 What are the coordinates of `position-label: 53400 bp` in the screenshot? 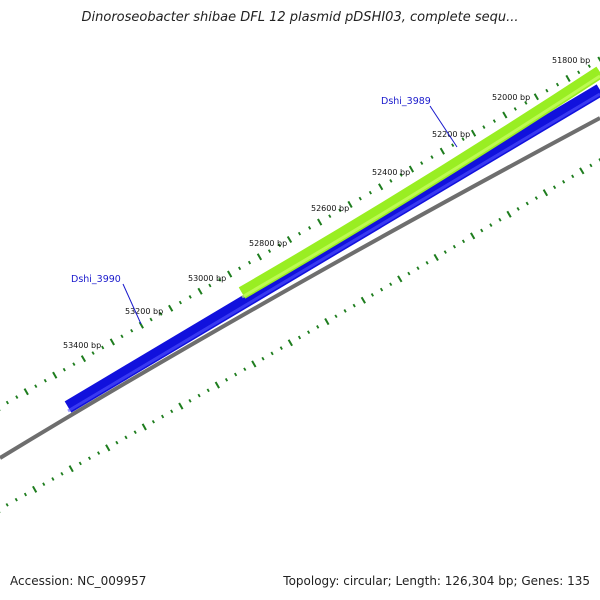 It's located at (82, 345).